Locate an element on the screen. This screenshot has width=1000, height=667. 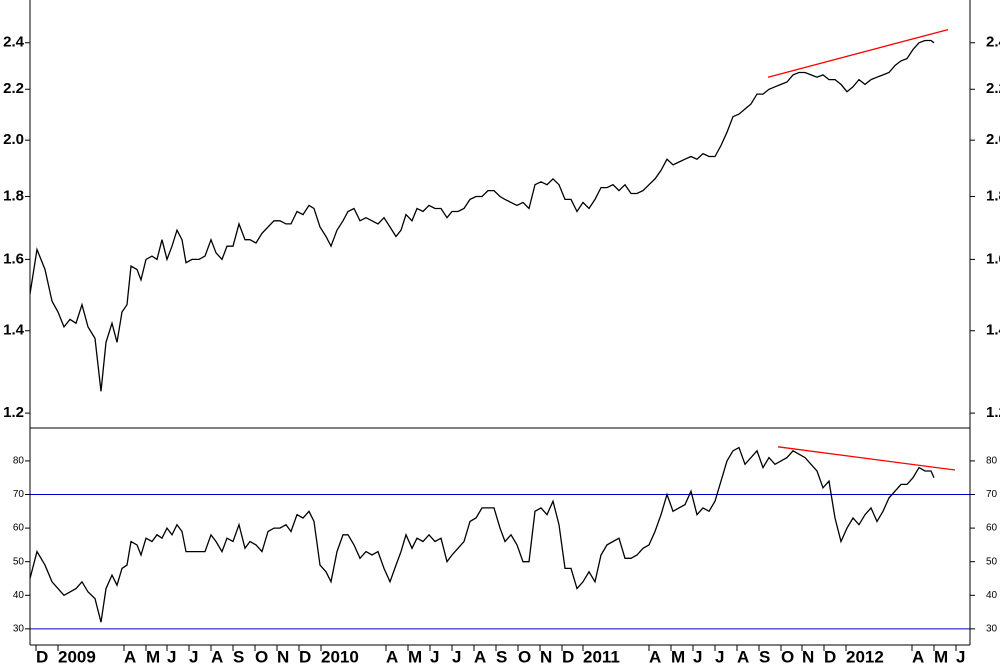
x-tick-label: 2012 is located at coordinates (865, 656).